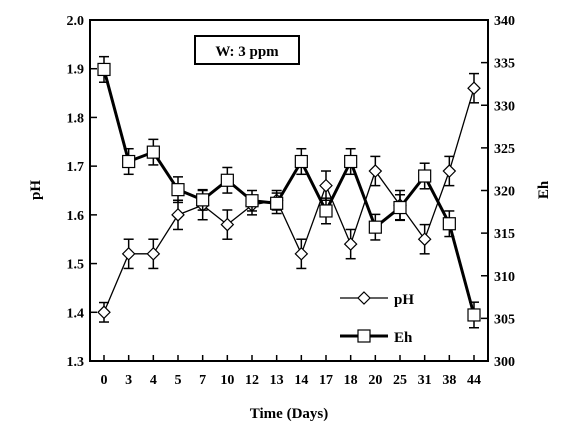 The image size is (569, 427). What do you see at coordinates (178, 380) in the screenshot?
I see `x-tick-label: 5` at bounding box center [178, 380].